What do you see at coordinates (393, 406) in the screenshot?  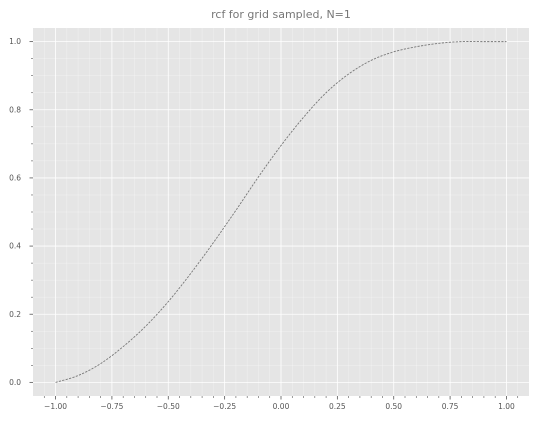 I see `x-tick-label: 0.50` at bounding box center [393, 406].